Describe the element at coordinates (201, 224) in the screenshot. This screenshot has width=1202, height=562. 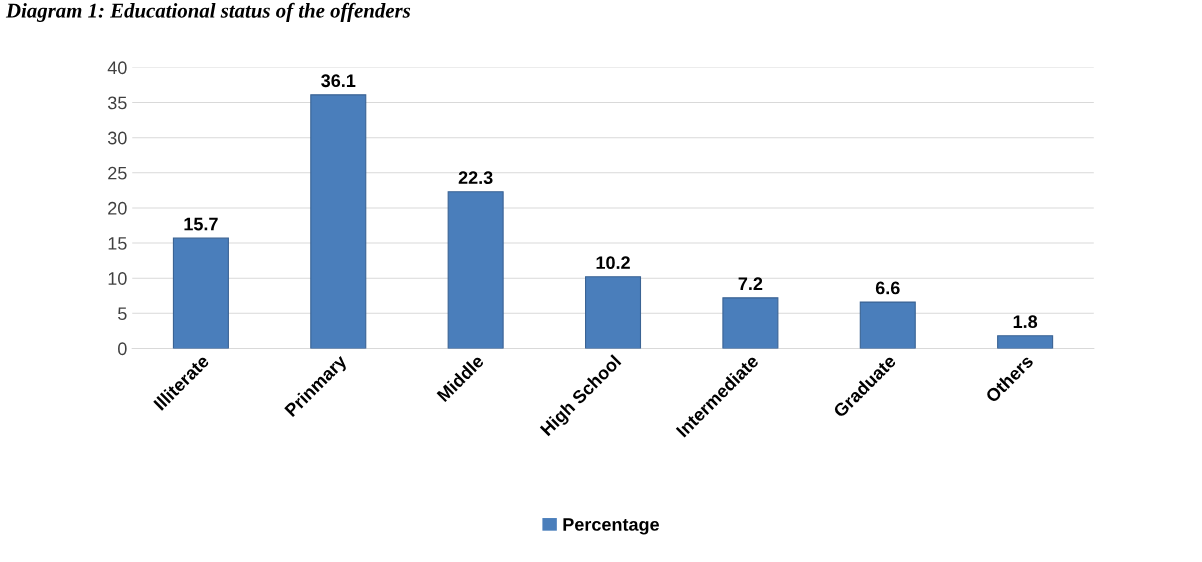
I see `data-label: 15.7` at that location.